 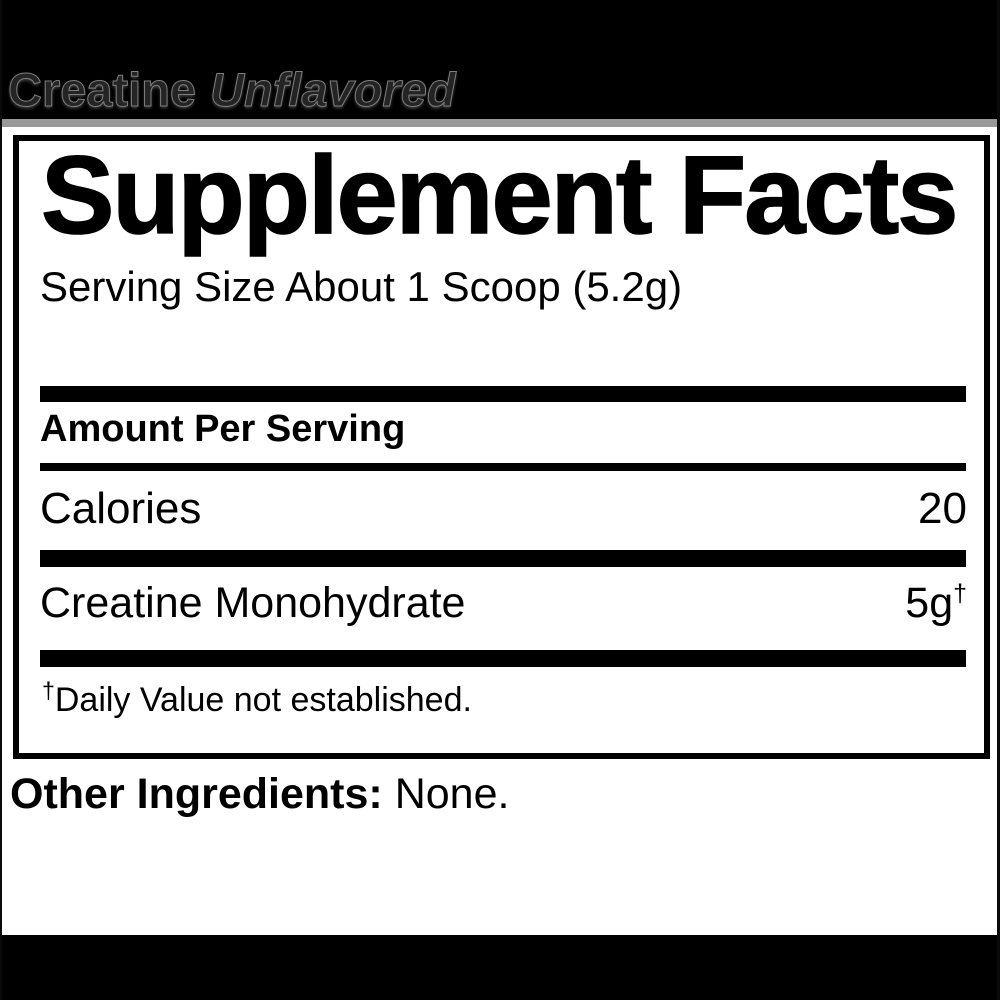 What do you see at coordinates (1, 500) in the screenshot?
I see `left-edge-strip` at bounding box center [1, 500].